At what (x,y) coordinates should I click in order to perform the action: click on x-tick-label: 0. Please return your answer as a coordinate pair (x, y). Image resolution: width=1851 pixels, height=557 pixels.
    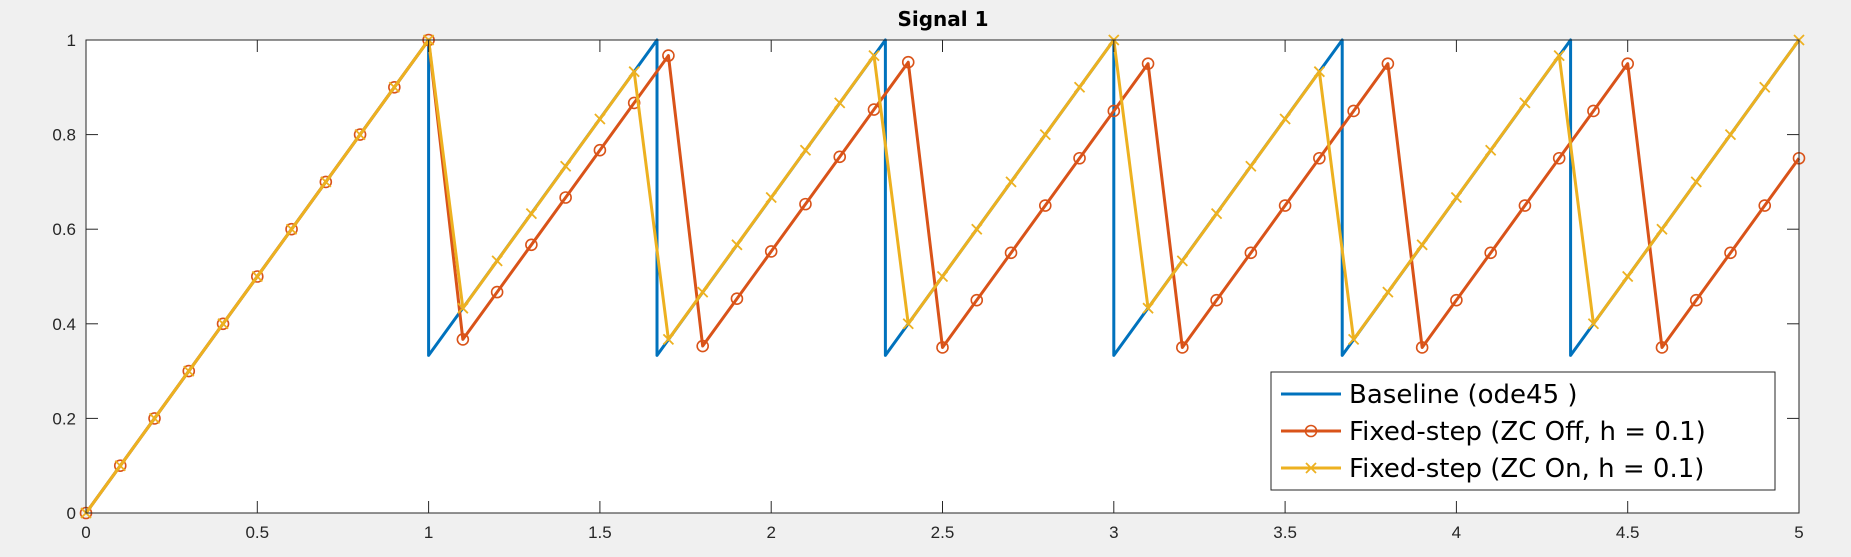
    Looking at the image, I should click on (85, 532).